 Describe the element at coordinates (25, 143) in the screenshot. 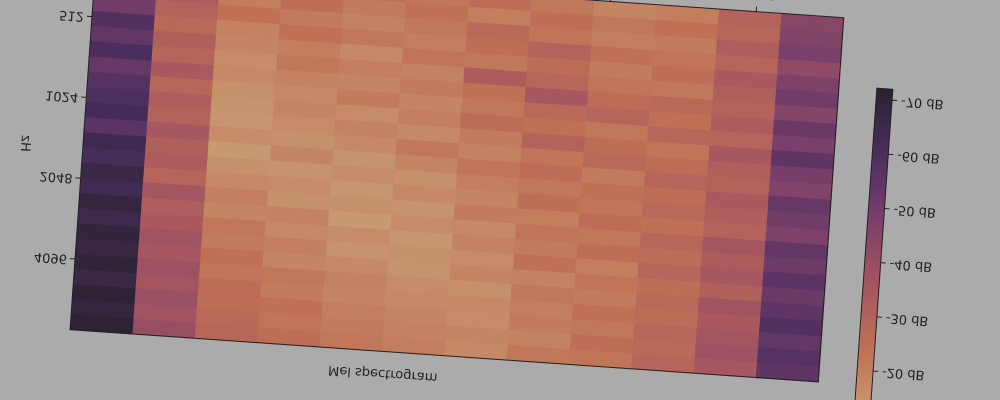

I see `y-axis-label: Hz` at that location.